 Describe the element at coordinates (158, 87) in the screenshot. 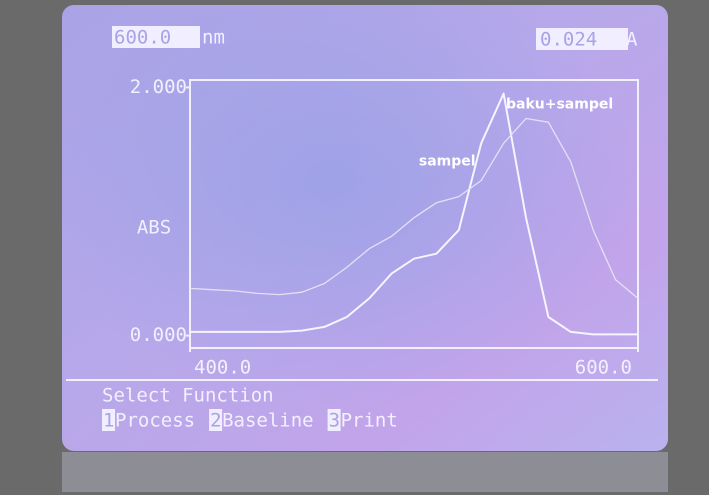

I see `y-tick-label: 2.000` at that location.